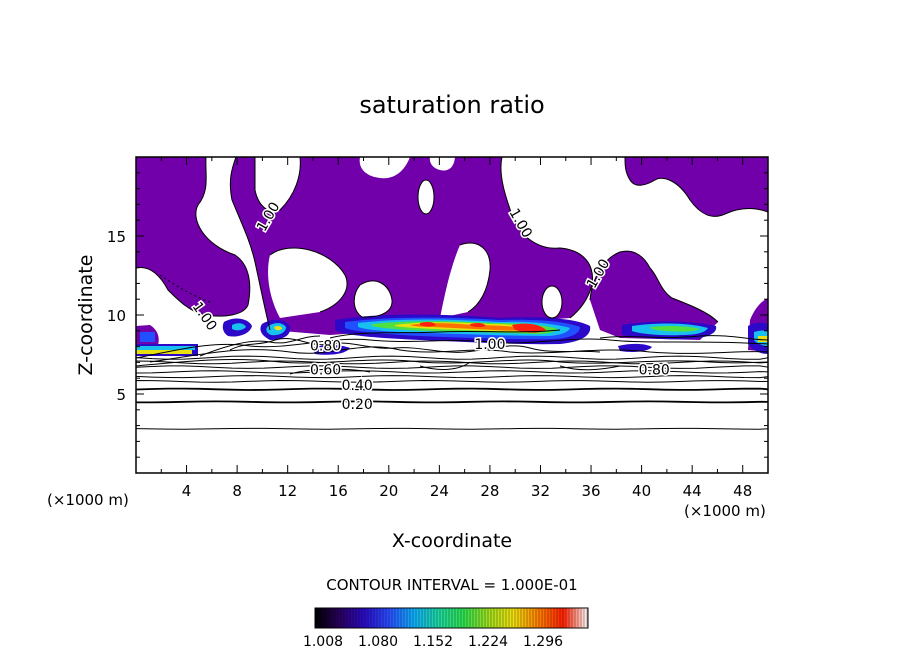 Image resolution: width=904 pixels, height=654 pixels. I want to click on band-patch-9km-yellow, so click(278, 328).